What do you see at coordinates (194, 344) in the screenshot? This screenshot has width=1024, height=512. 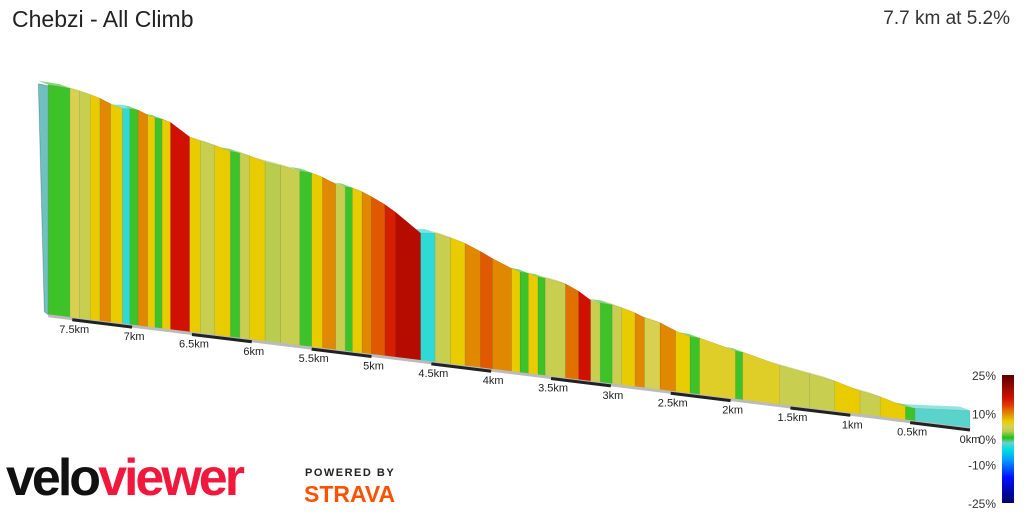 I see `x-tick-label: 6.5km` at bounding box center [194, 344].